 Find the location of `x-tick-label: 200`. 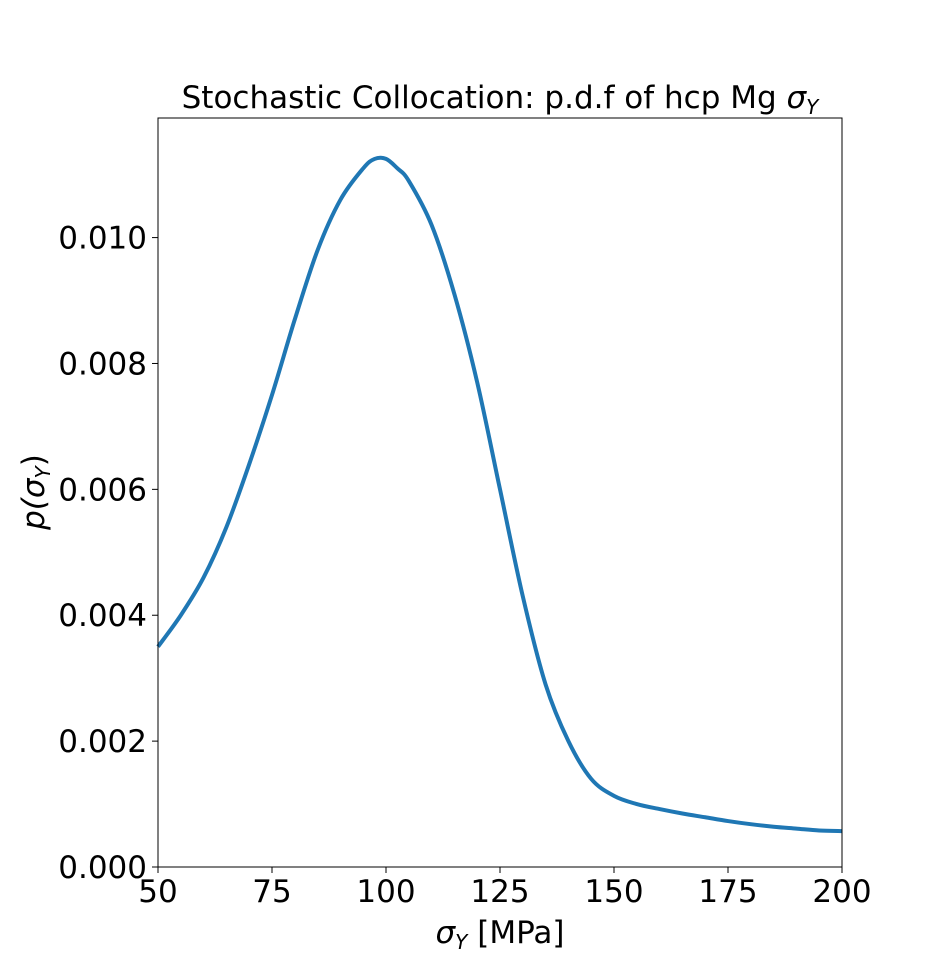

x-tick-label: 200 is located at coordinates (841, 892).